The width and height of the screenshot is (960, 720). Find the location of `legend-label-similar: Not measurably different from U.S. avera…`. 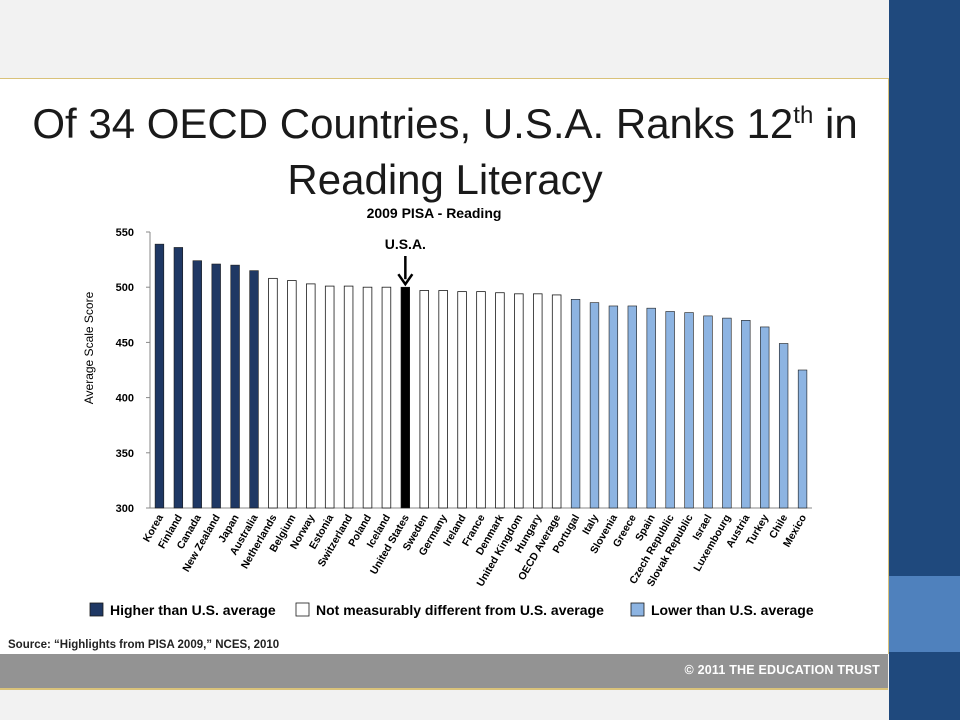

legend-label-similar: Not measurably different from U.S. avera… is located at coordinates (460, 610).